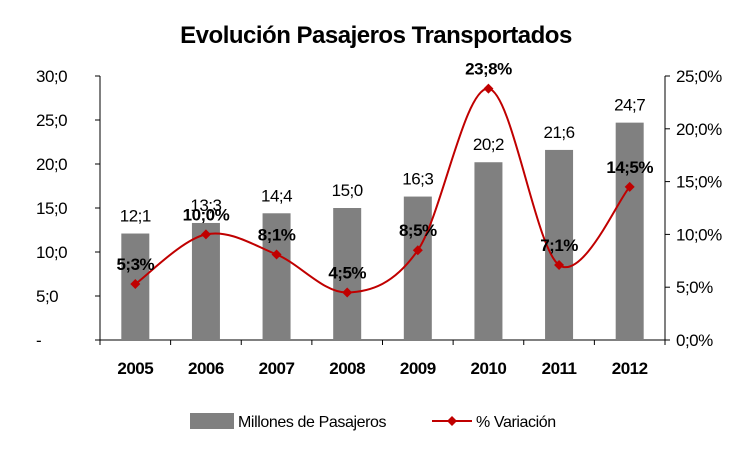 The width and height of the screenshot is (752, 451). What do you see at coordinates (452, 421) in the screenshot?
I see `legend-marker-diamond-icon` at bounding box center [452, 421].